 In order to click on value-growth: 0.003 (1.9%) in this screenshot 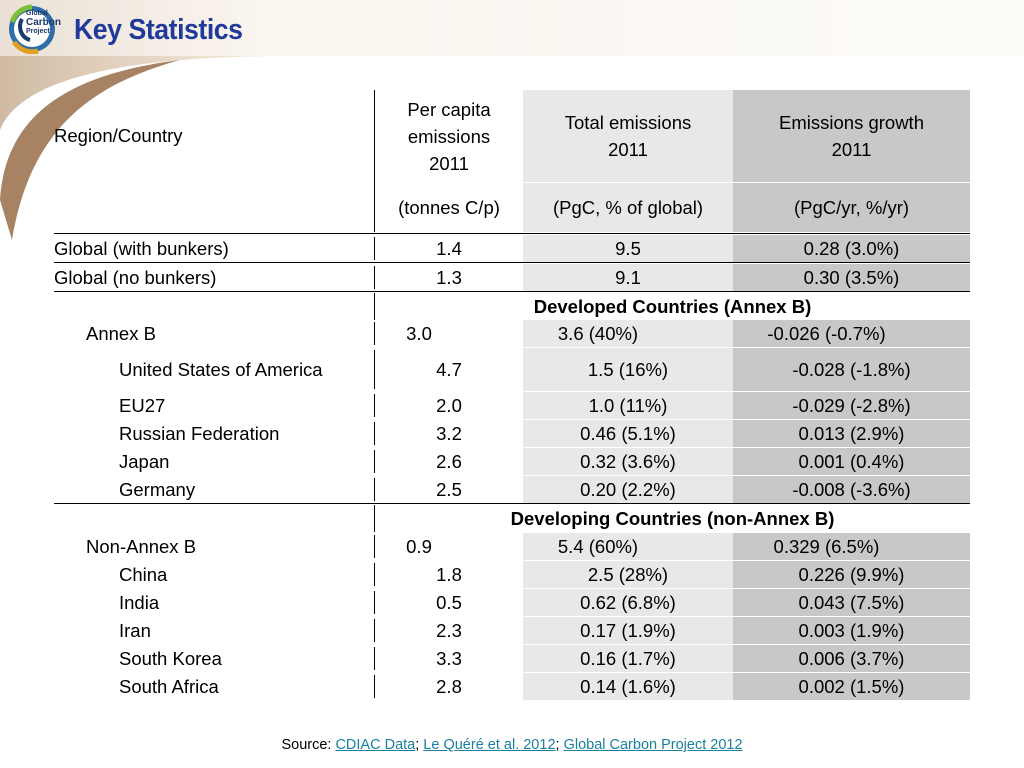, I will do `click(851, 630)`.